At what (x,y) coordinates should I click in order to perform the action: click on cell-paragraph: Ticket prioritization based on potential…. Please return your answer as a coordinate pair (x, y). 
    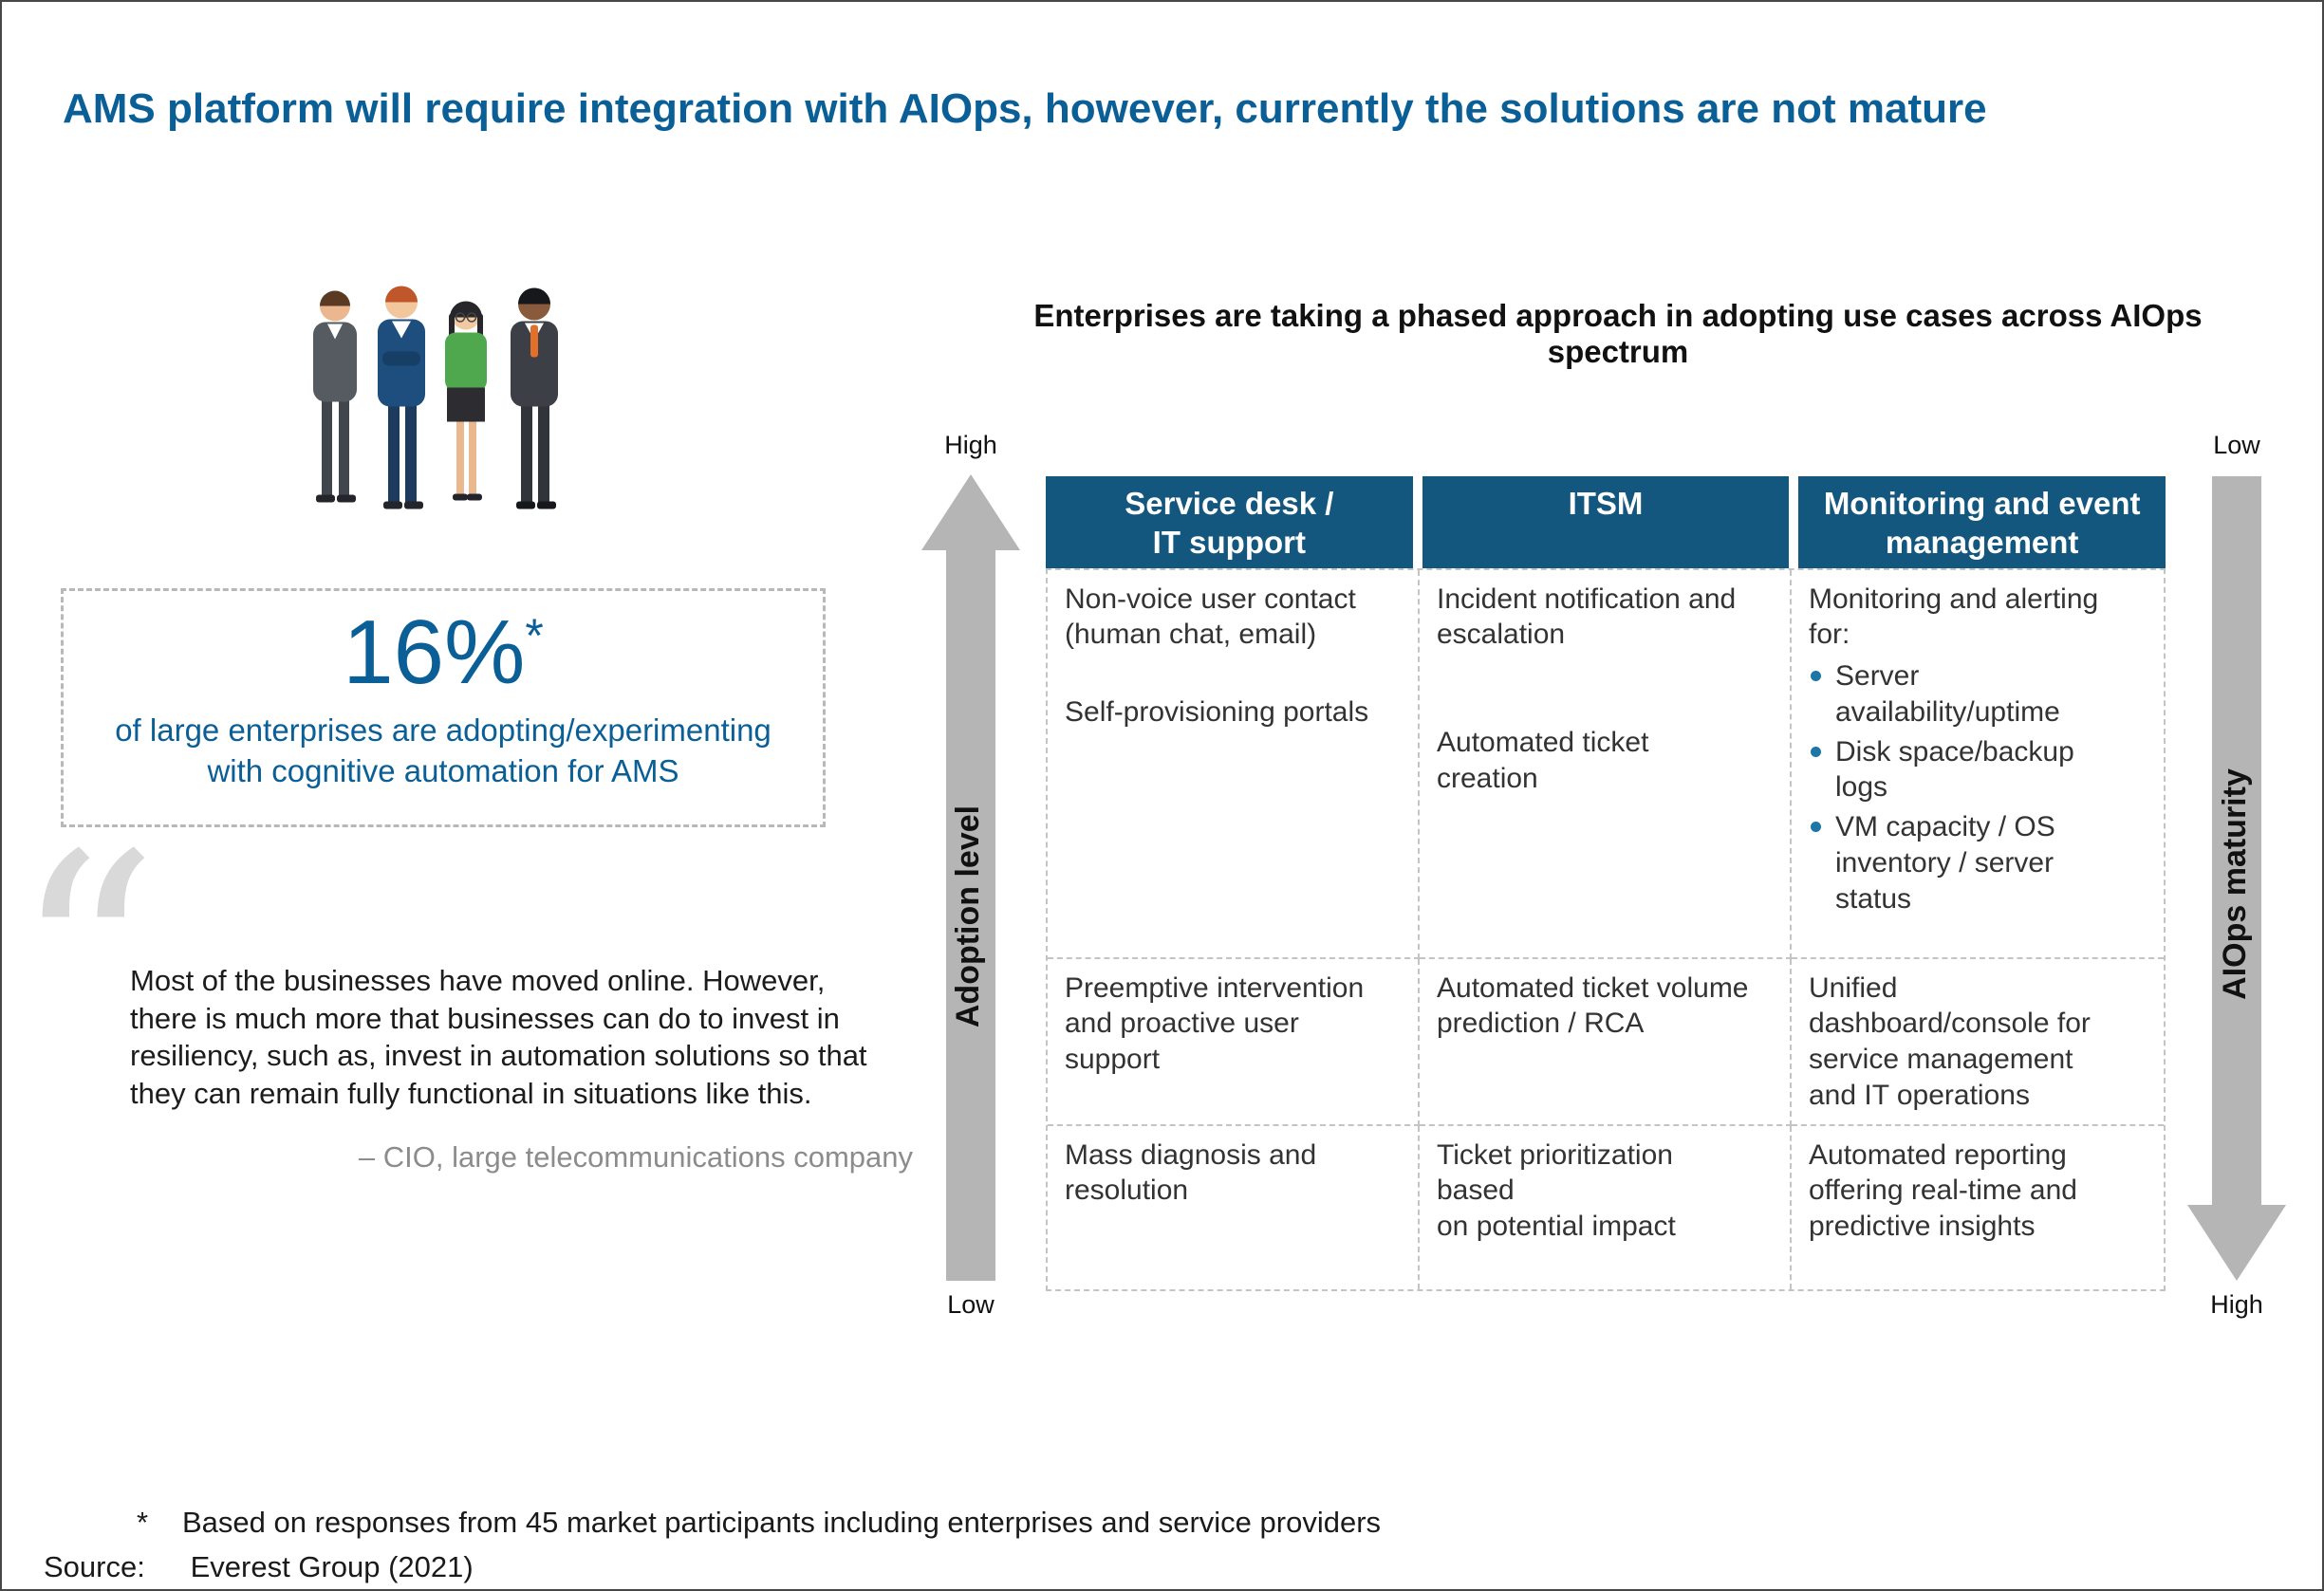
    Looking at the image, I should click on (1557, 1190).